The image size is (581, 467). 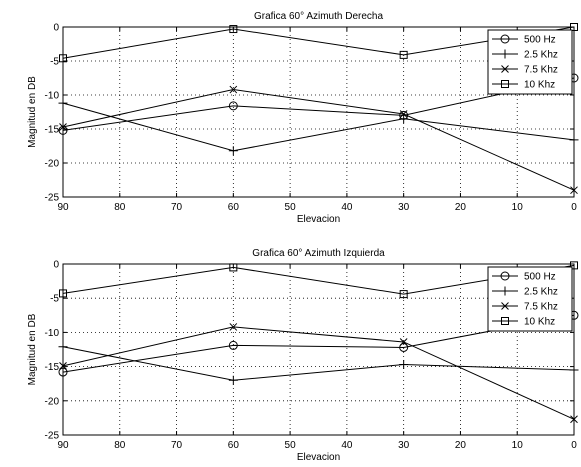 I want to click on y-tick-label: -15, so click(x=52, y=367).